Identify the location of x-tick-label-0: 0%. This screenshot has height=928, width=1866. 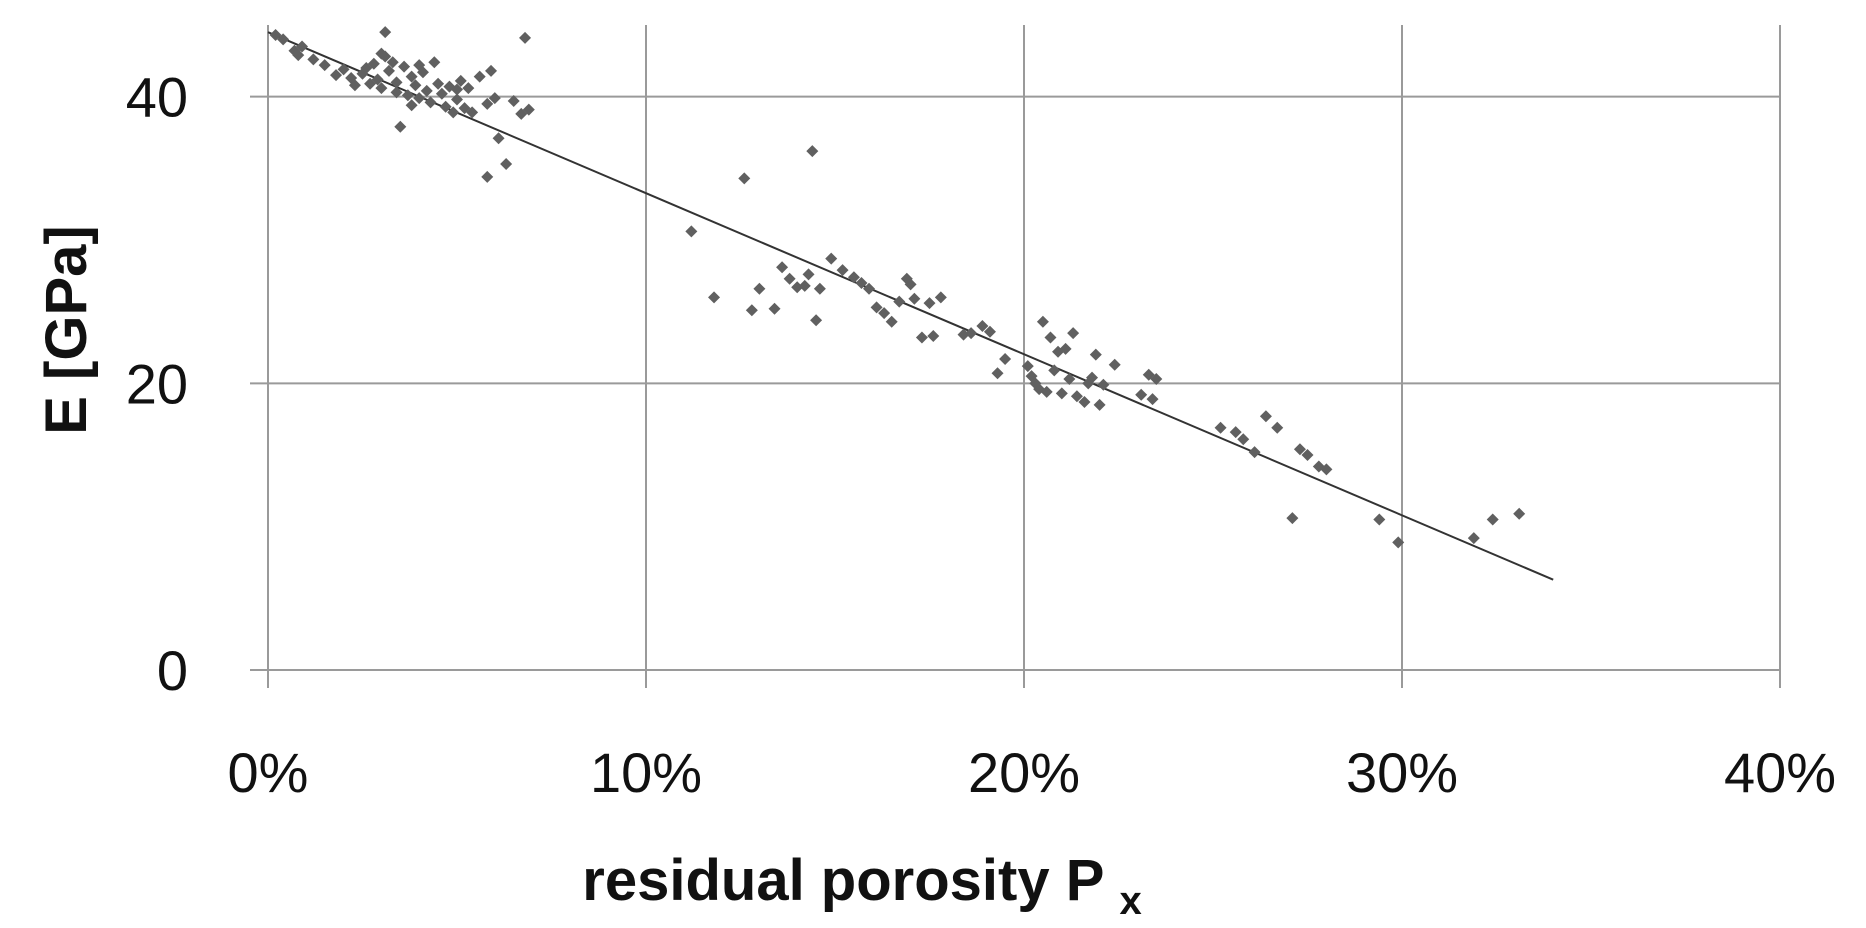
(268, 772).